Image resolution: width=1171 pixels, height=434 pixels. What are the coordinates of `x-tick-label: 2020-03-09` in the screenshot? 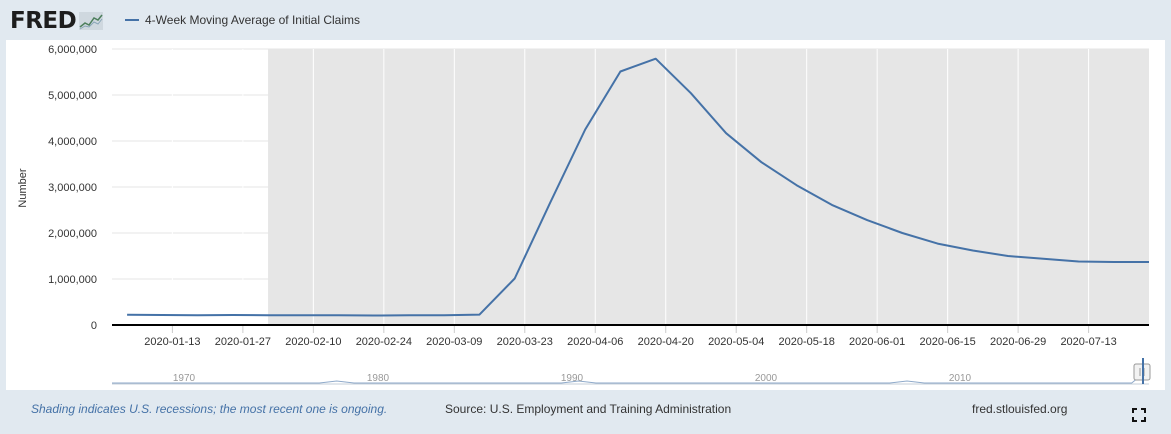 It's located at (454, 342).